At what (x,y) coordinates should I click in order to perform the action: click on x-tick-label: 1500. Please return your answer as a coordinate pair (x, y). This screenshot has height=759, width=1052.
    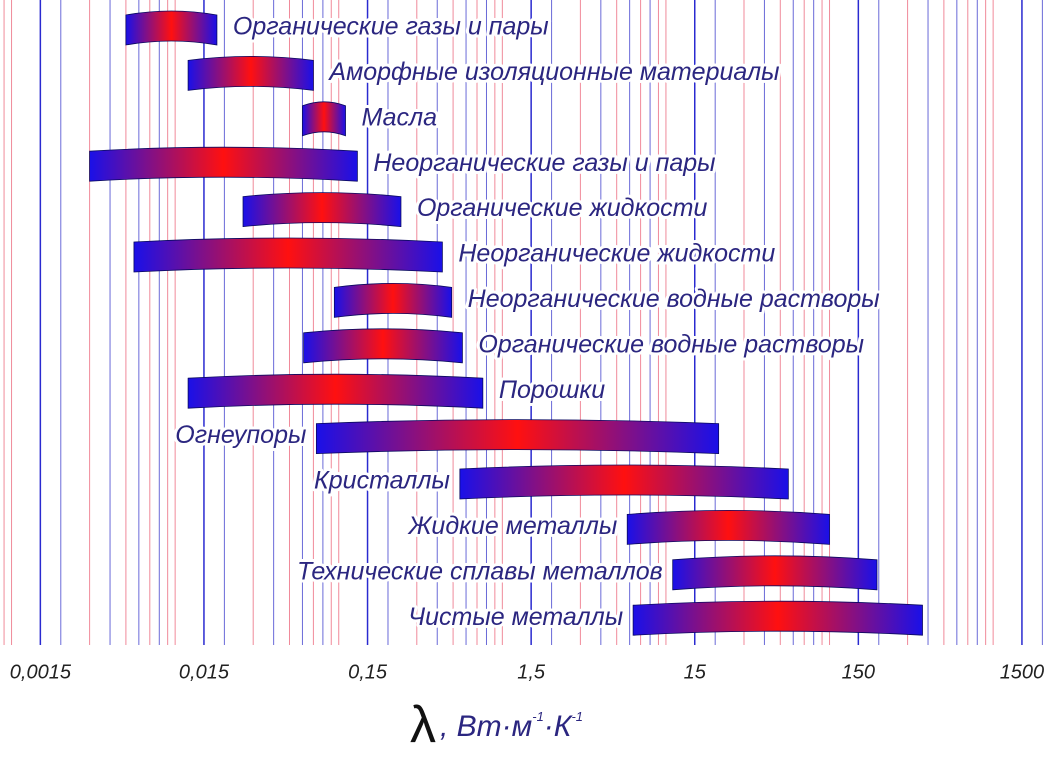
    Looking at the image, I should click on (1022, 672).